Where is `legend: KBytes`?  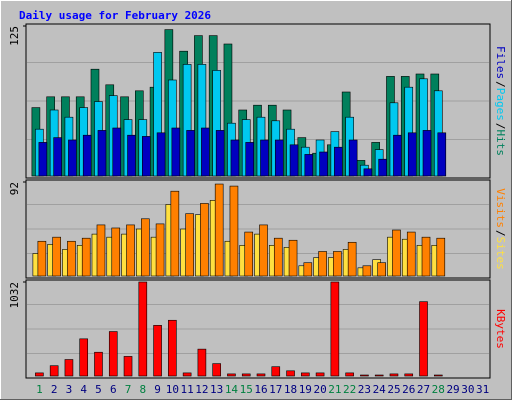 legend: KBytes is located at coordinates (500, 329).